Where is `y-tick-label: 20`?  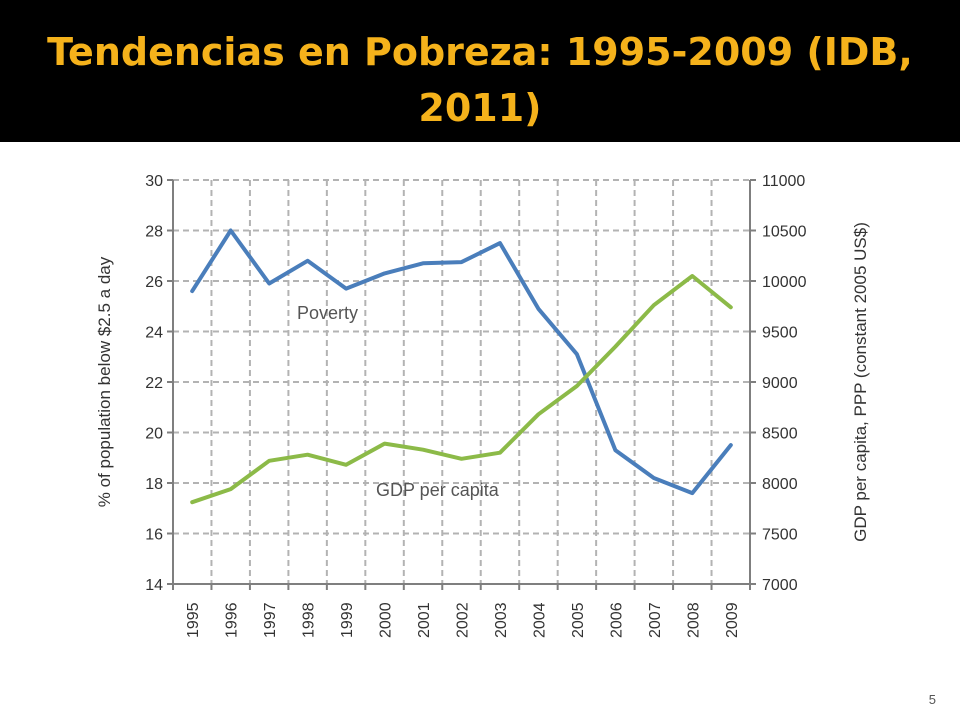
y-tick-label: 20 is located at coordinates (154, 434).